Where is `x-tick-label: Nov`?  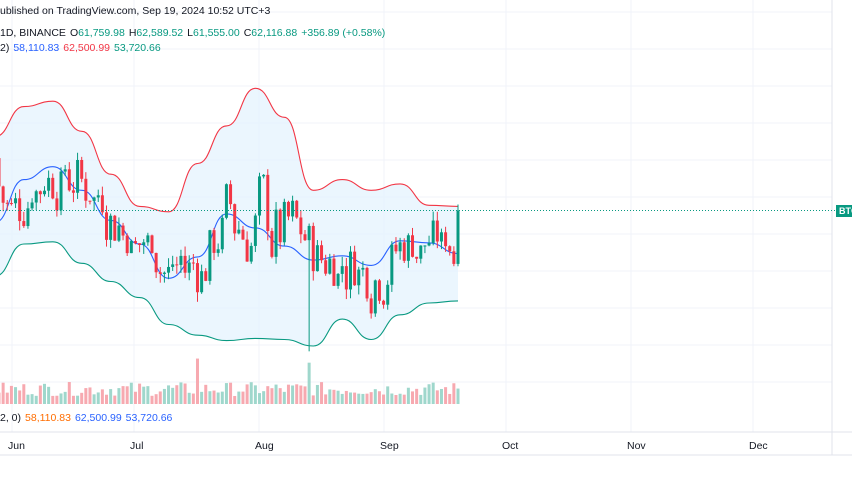 x-tick-label: Nov is located at coordinates (636, 446).